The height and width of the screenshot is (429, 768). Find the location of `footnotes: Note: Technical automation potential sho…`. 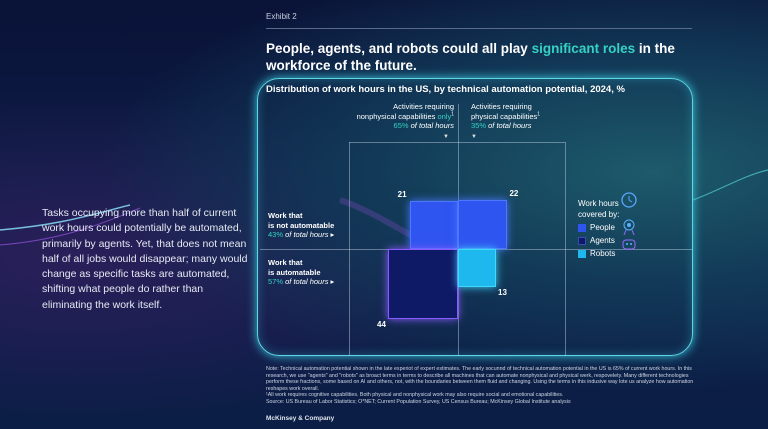

footnotes: Note: Technical automation potential sho… is located at coordinates (486, 385).